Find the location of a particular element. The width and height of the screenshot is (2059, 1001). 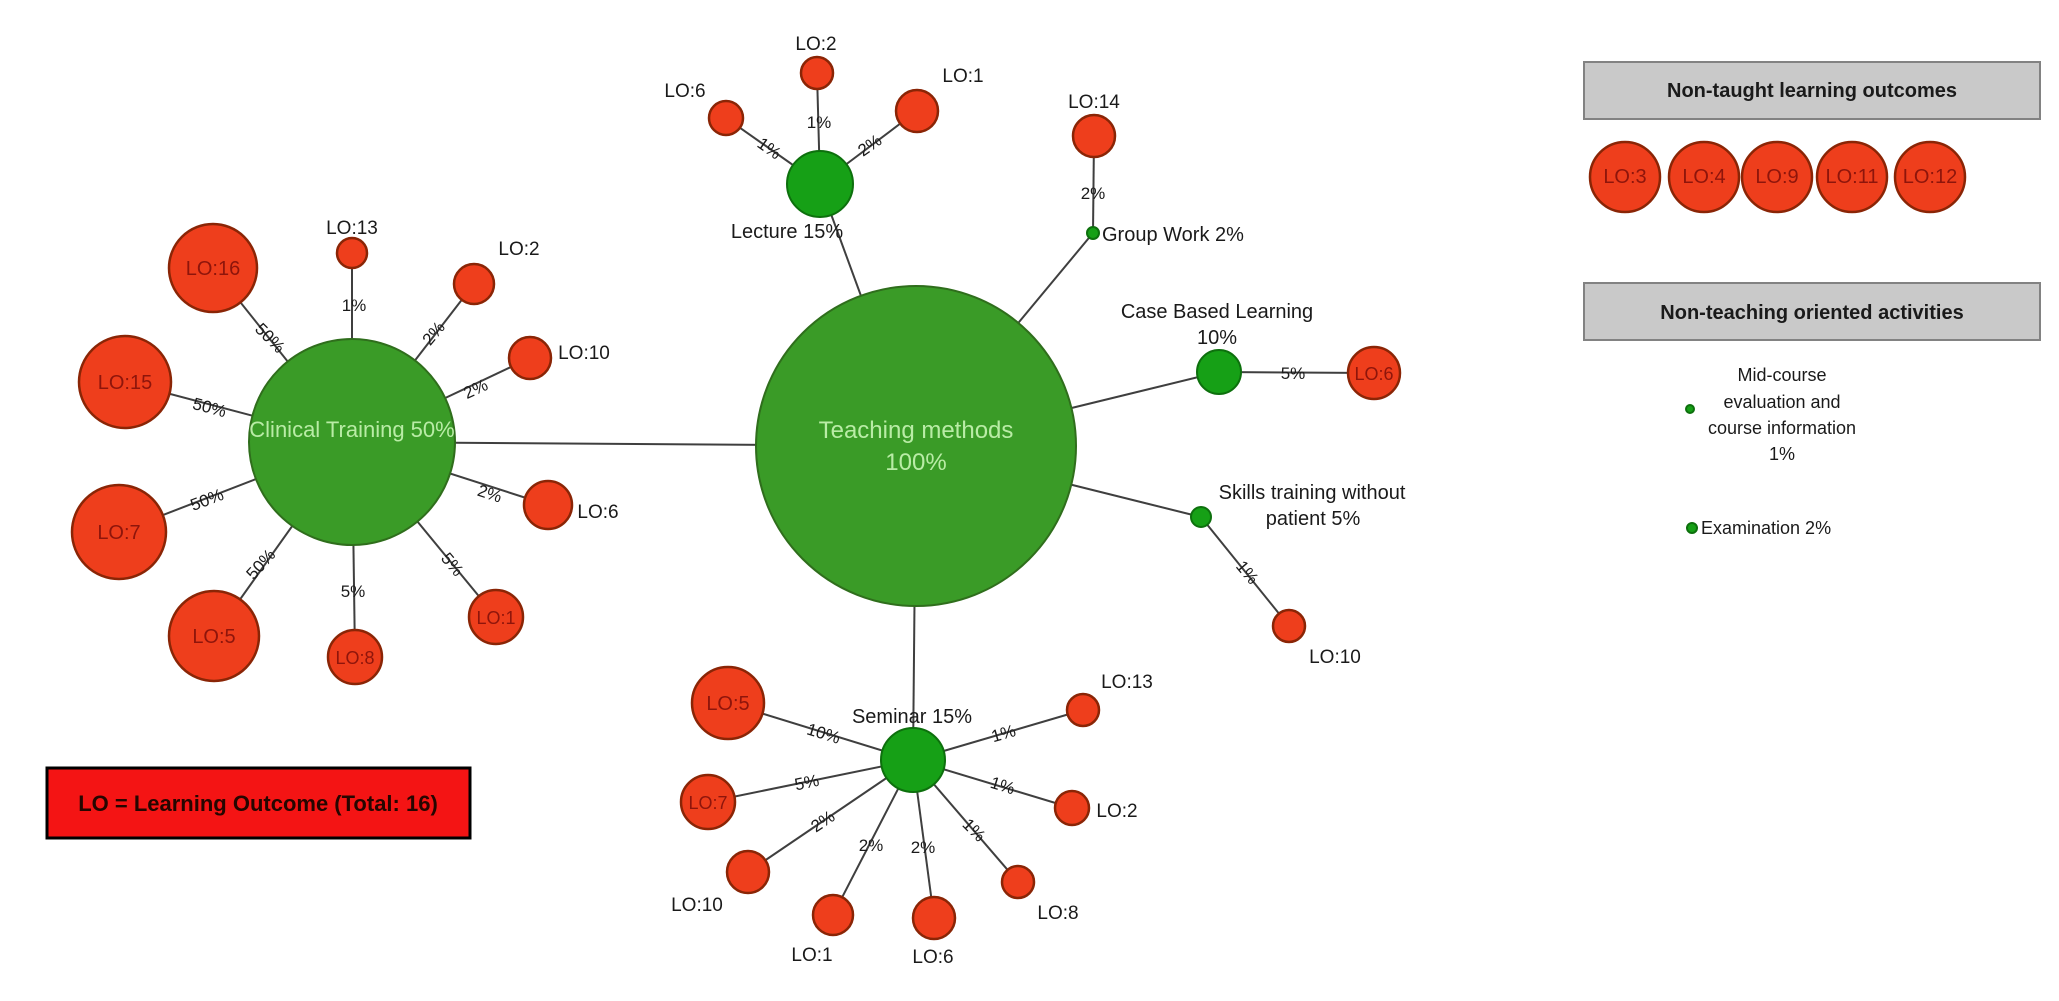

label-seminar: Seminar 15% is located at coordinates (912, 717).